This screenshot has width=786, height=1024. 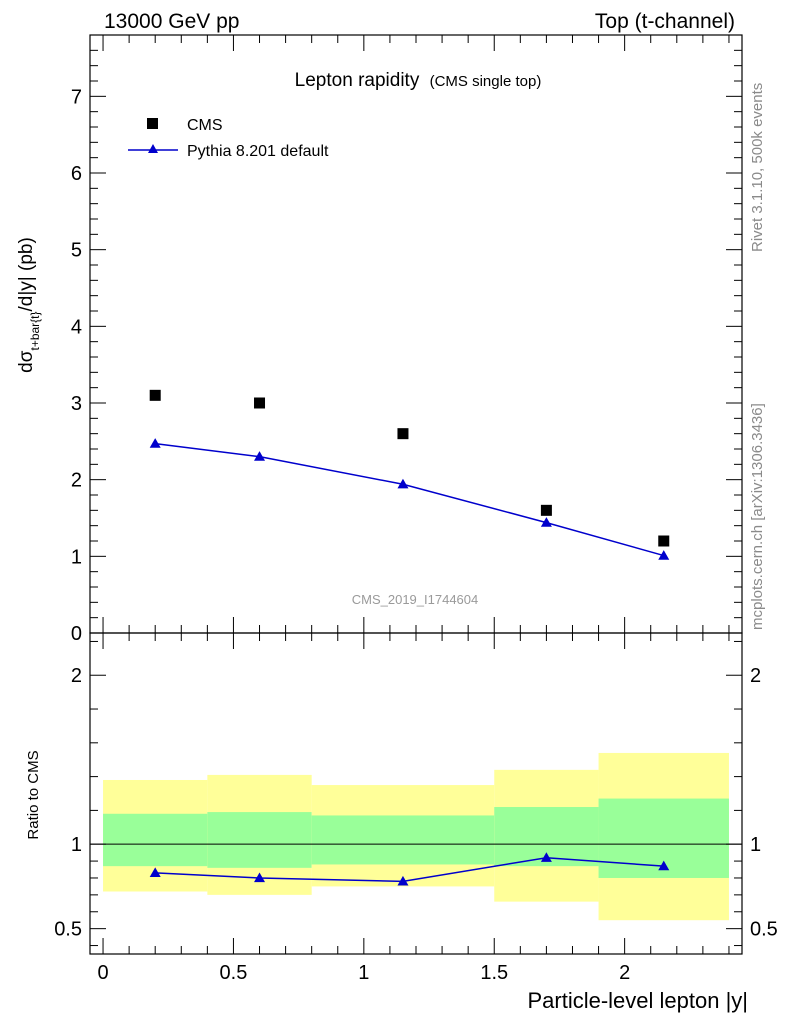 What do you see at coordinates (76, 251) in the screenshot?
I see `main-ytick-label: 5` at bounding box center [76, 251].